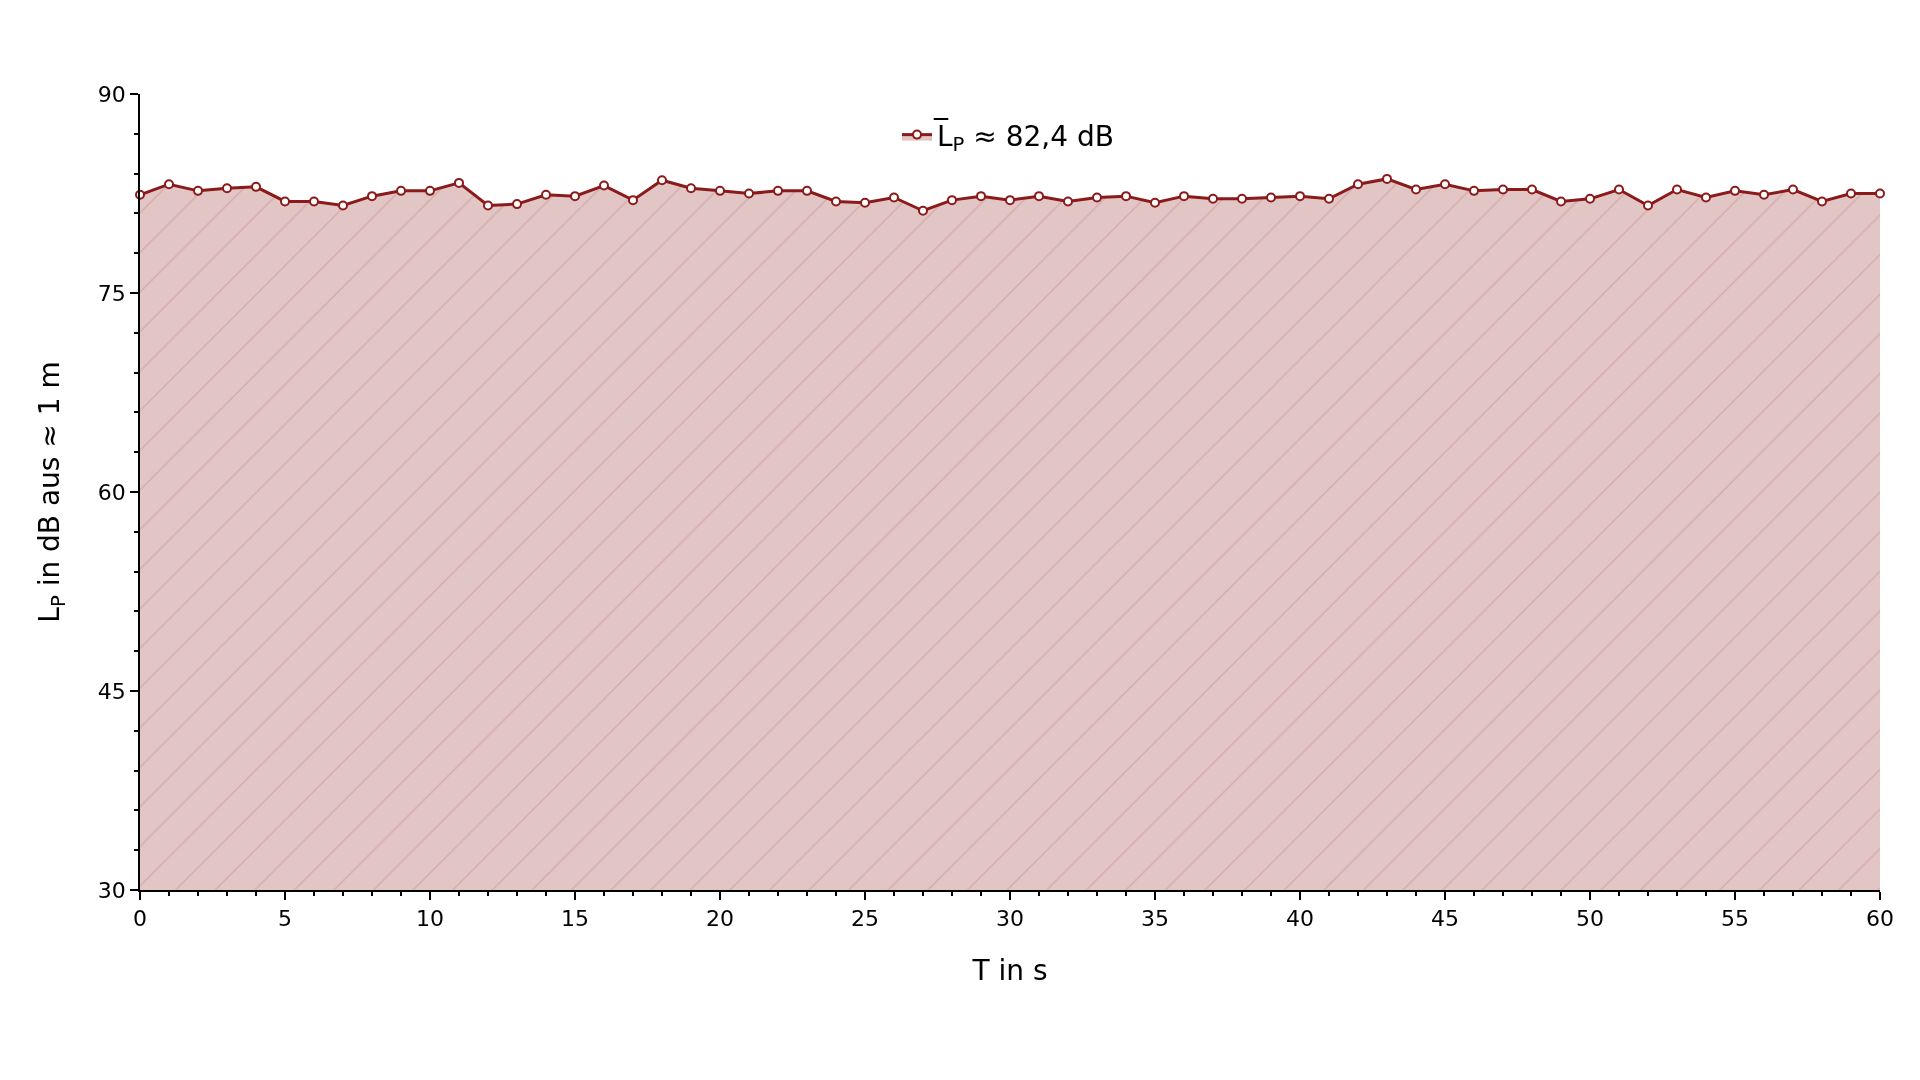  What do you see at coordinates (111, 890) in the screenshot?
I see `y-tick-label: 30` at bounding box center [111, 890].